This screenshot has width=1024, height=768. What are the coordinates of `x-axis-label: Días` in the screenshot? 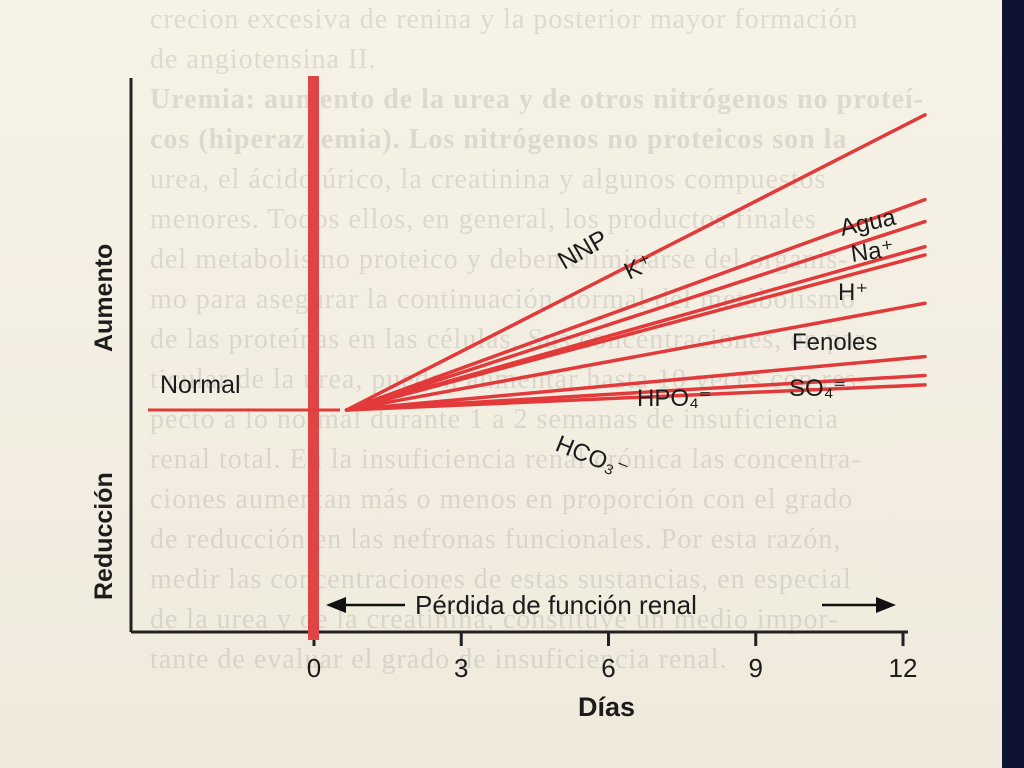 It's located at (606, 707).